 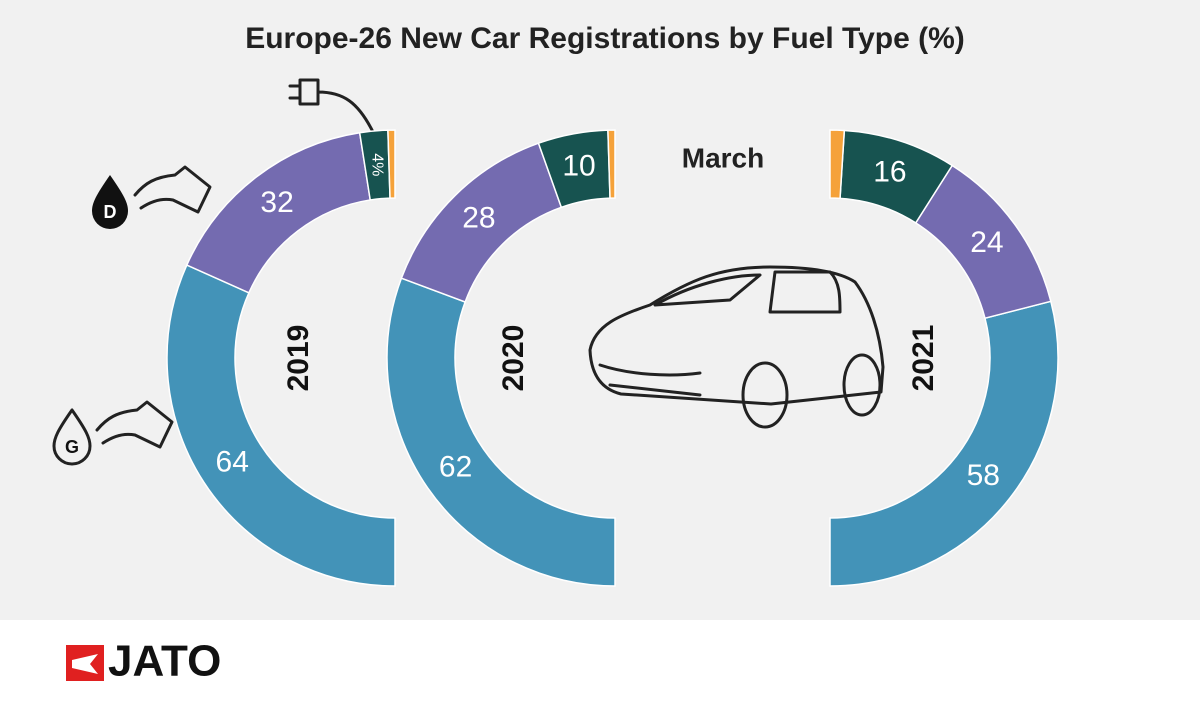 I want to click on logo-arrow, so click(x=85, y=664).